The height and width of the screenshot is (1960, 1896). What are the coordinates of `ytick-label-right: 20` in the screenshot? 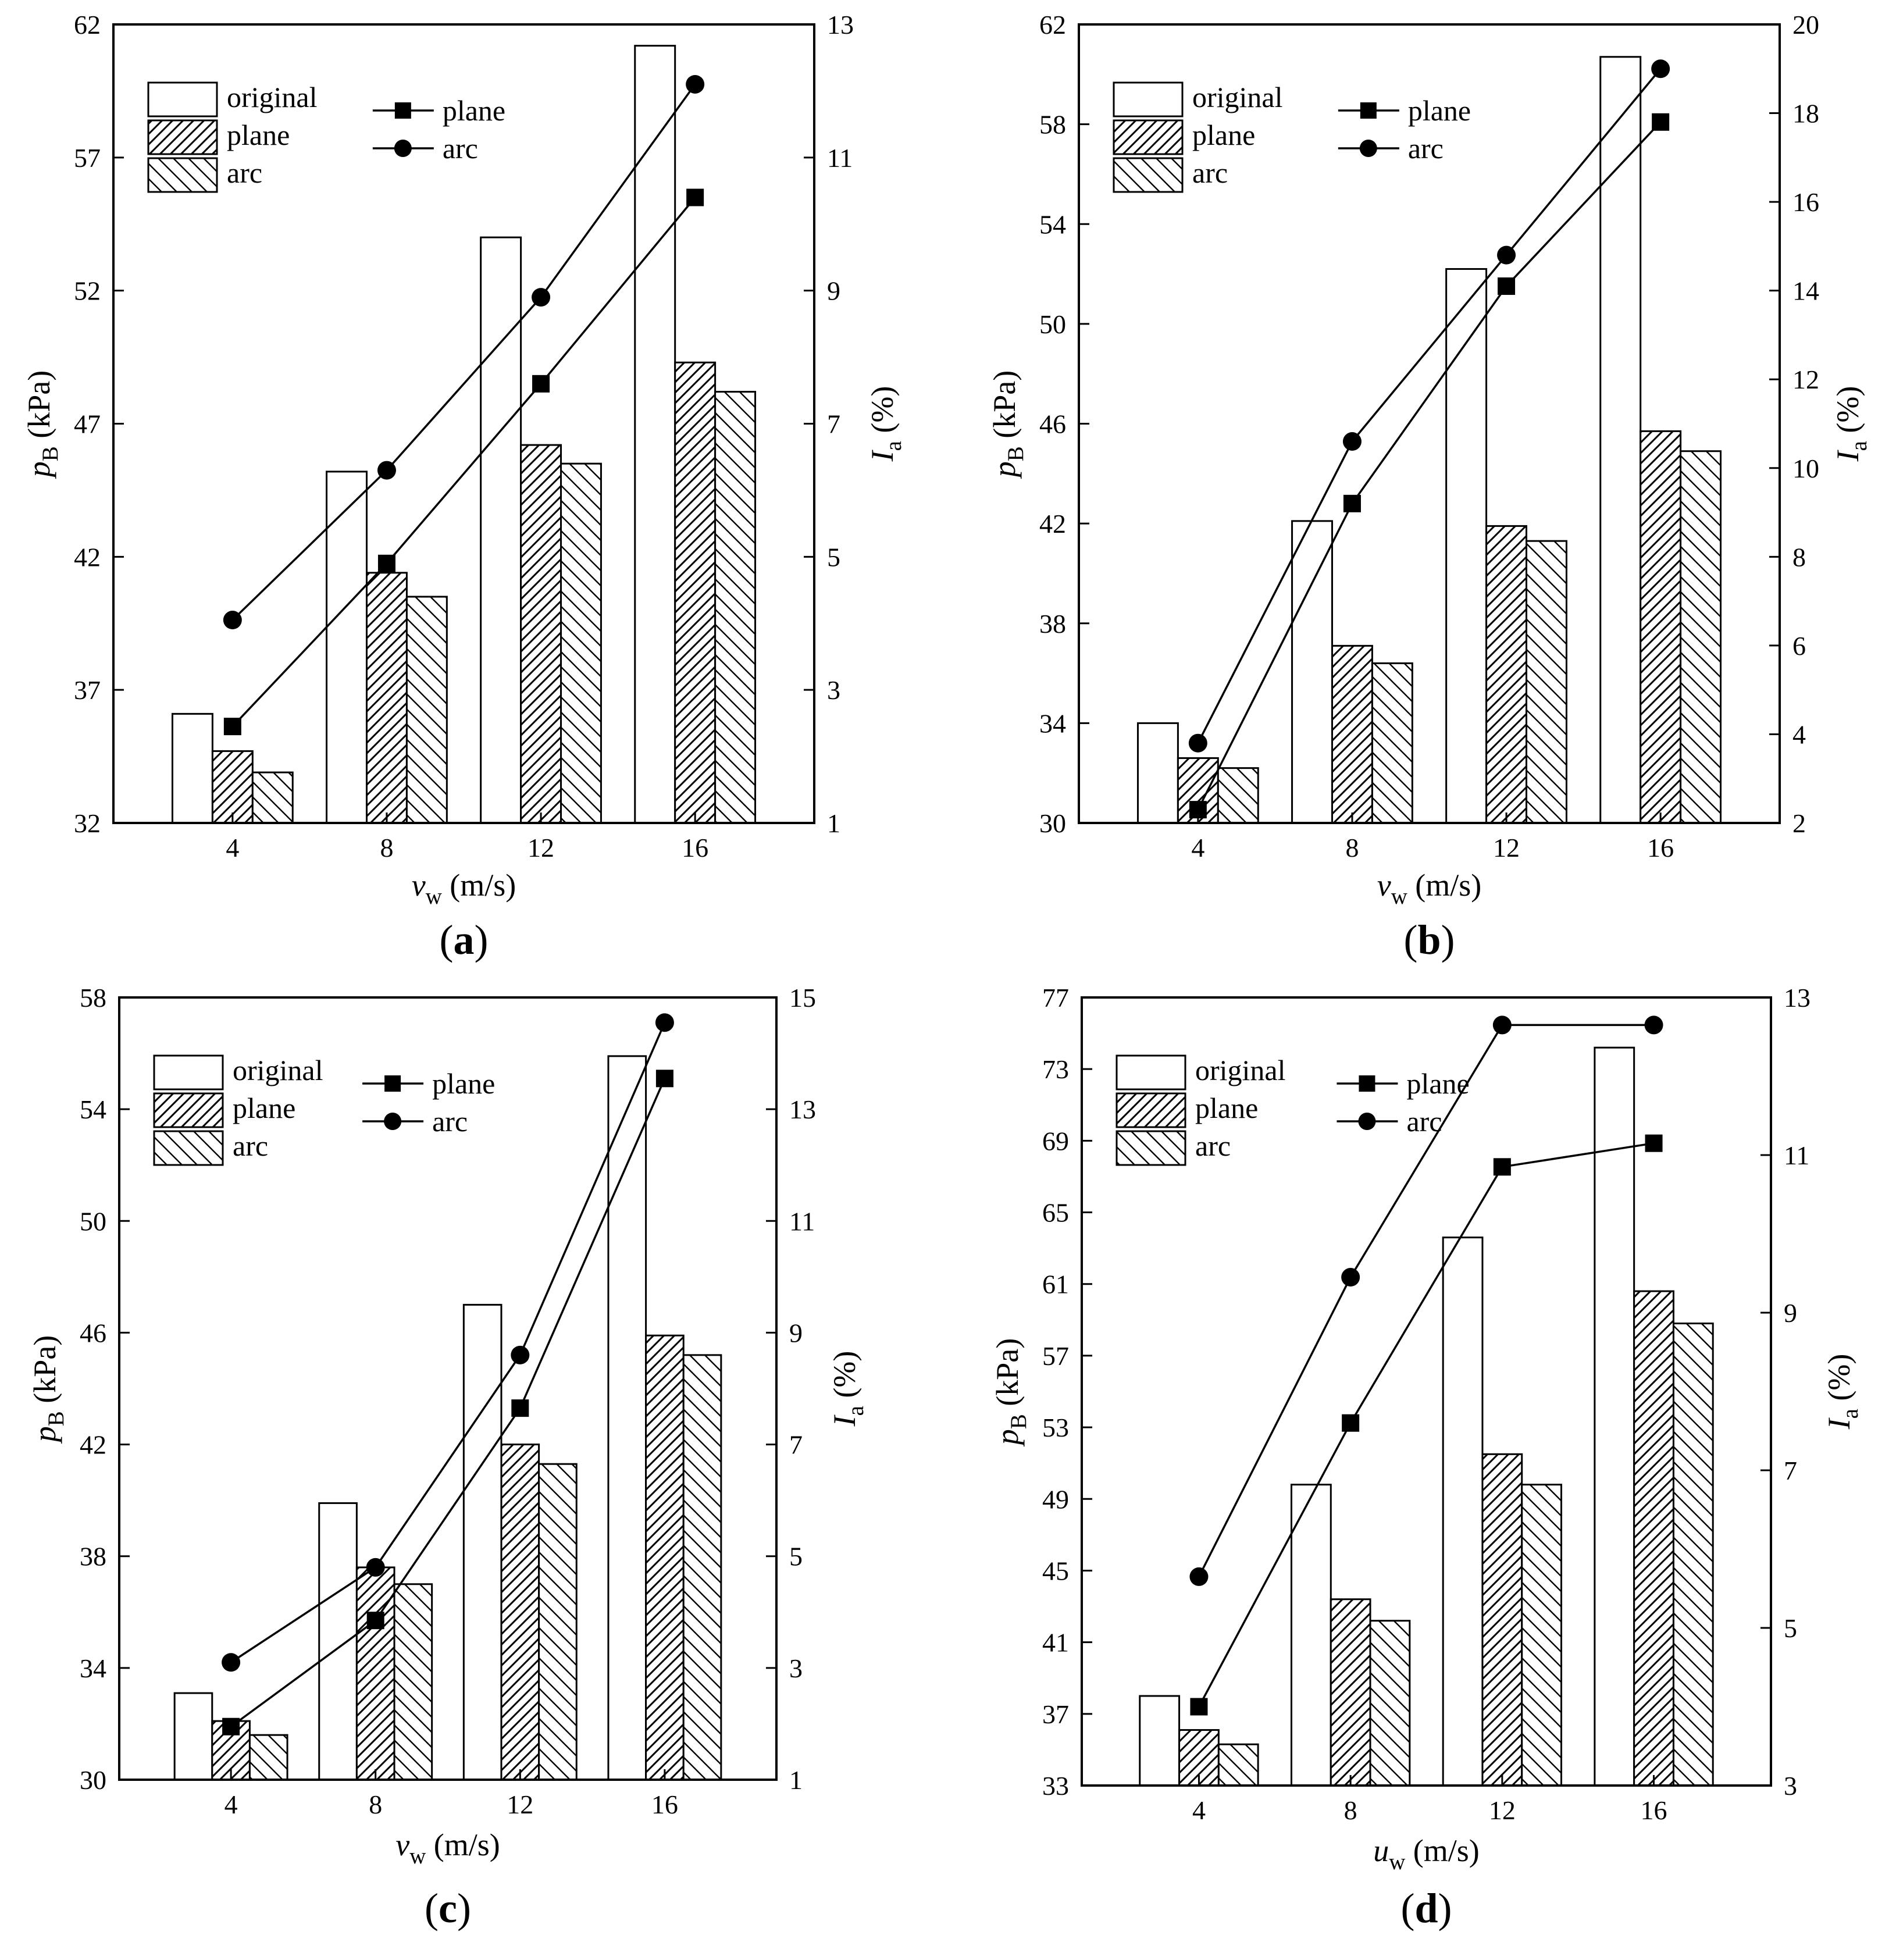 It's located at (1805, 25).